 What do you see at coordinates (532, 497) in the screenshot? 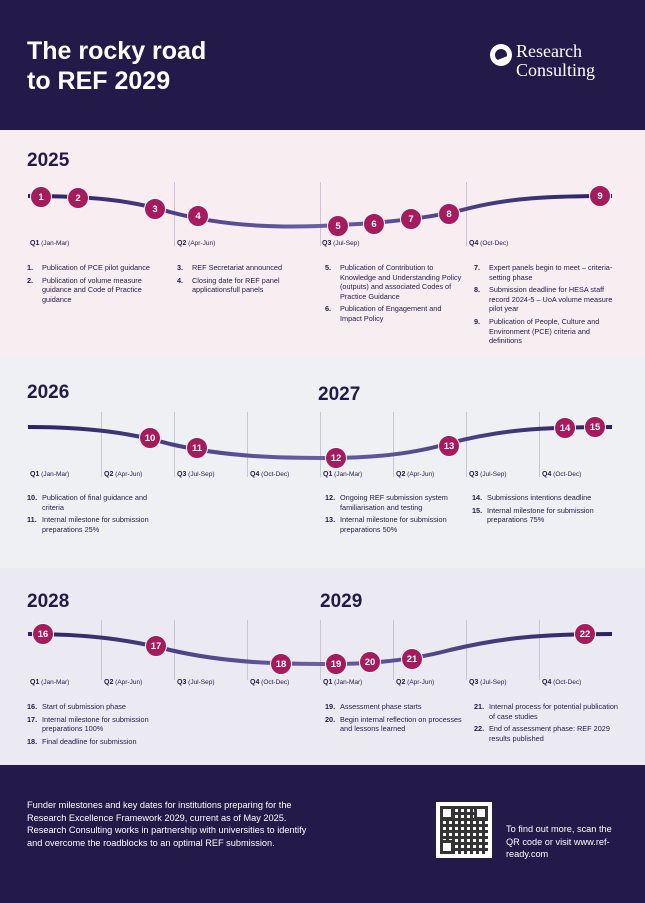
I see `list-item: 14. Submissions intentions deadline` at bounding box center [532, 497].